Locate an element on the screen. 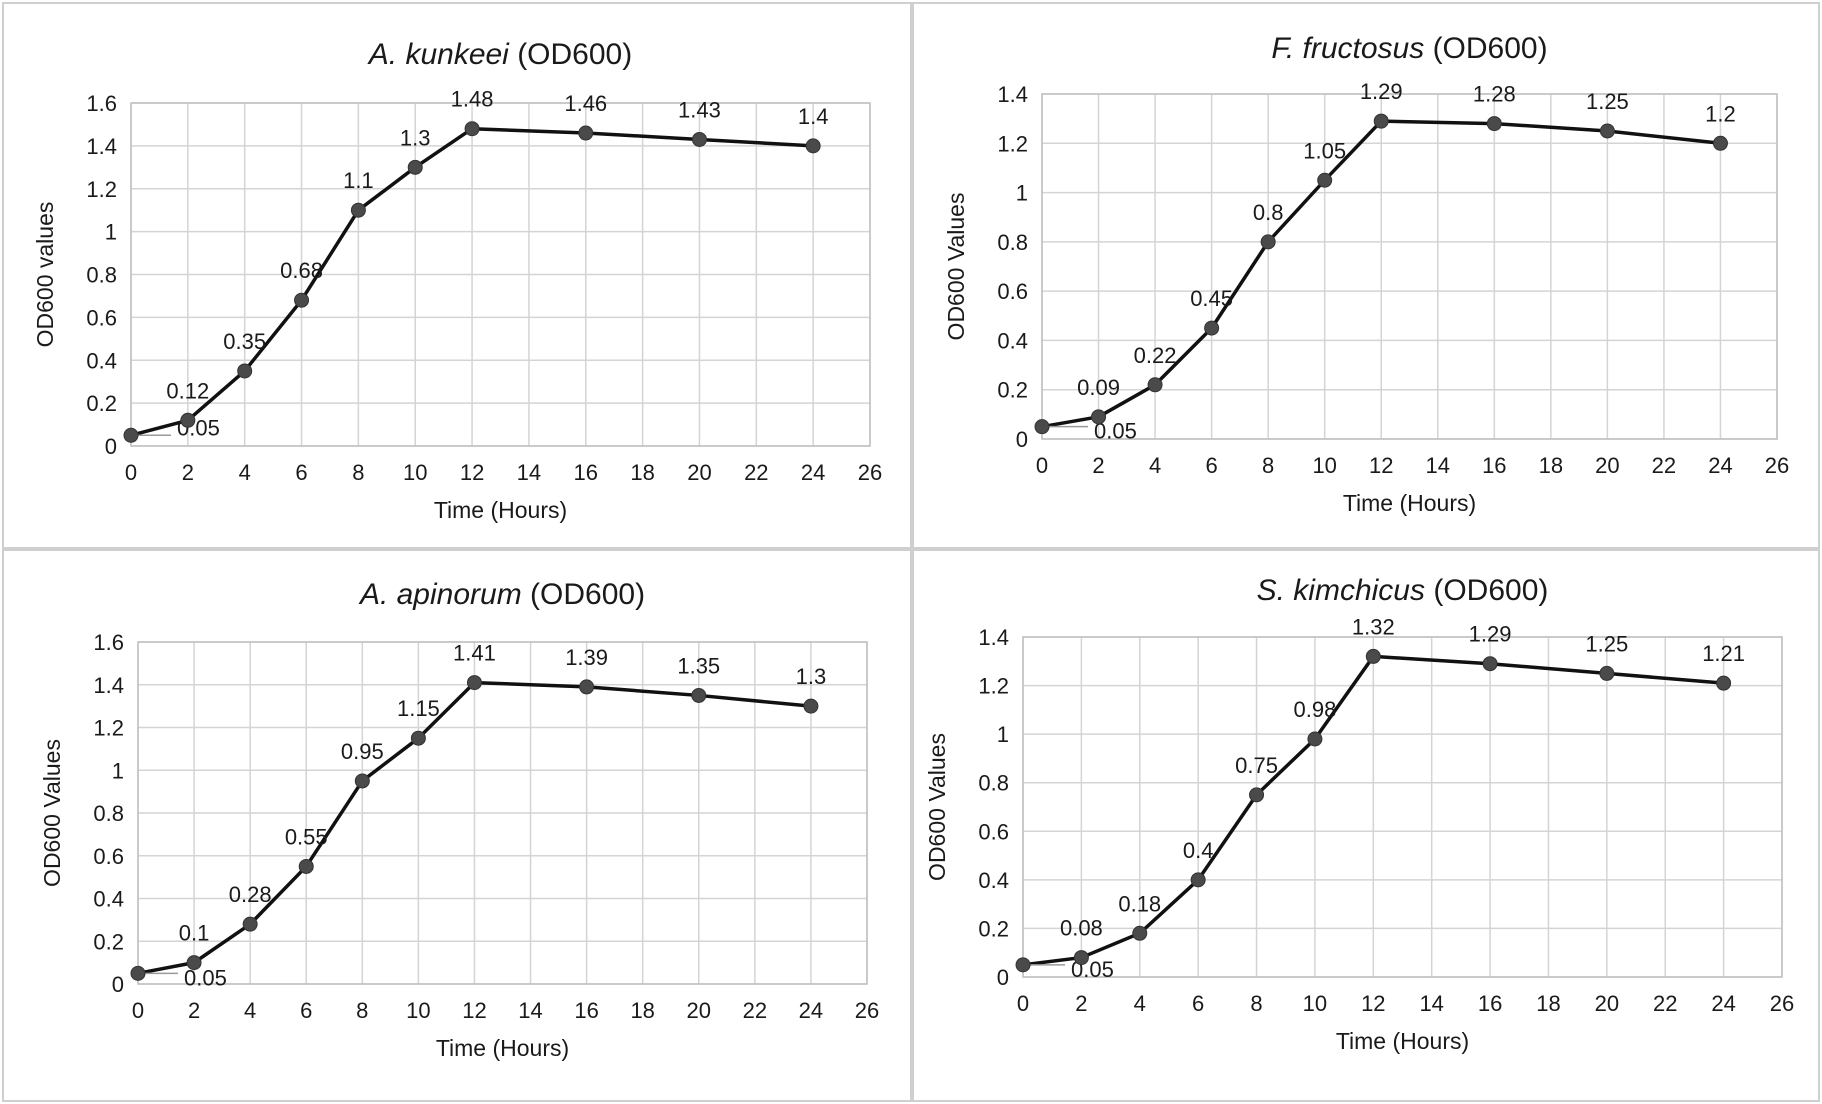 Image resolution: width=1822 pixels, height=1104 pixels. data-label: 1.41 is located at coordinates (474, 653).